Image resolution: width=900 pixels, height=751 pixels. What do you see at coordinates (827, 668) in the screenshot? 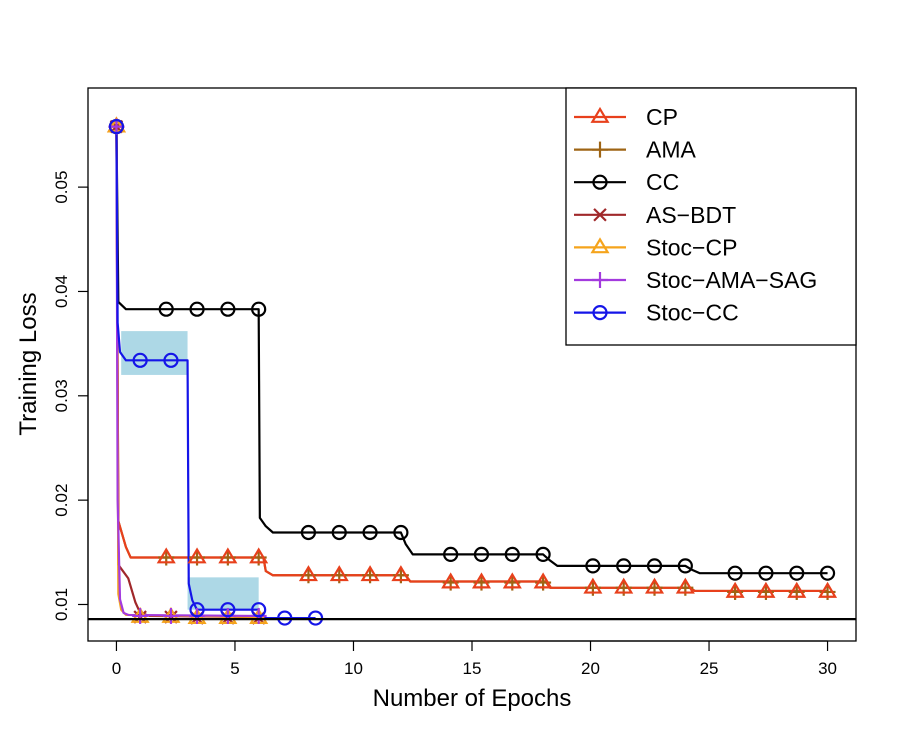
I see `x-tick-label: 30` at bounding box center [827, 668].